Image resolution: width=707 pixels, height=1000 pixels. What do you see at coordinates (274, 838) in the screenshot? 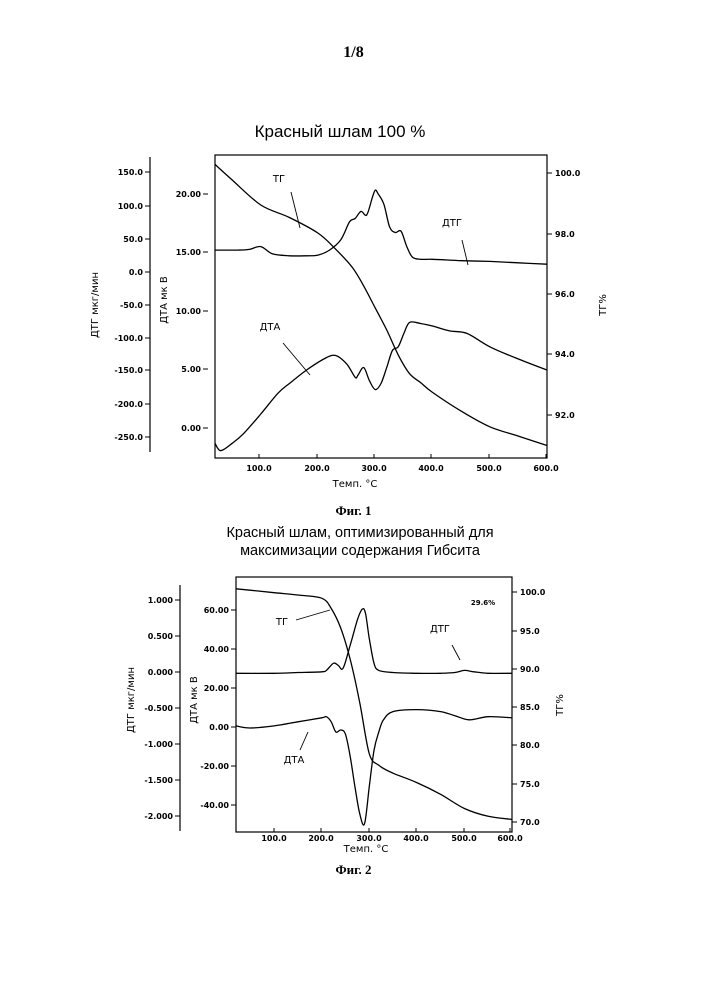
I see `fig2-x-tick-label: 100.0` at bounding box center [274, 838].